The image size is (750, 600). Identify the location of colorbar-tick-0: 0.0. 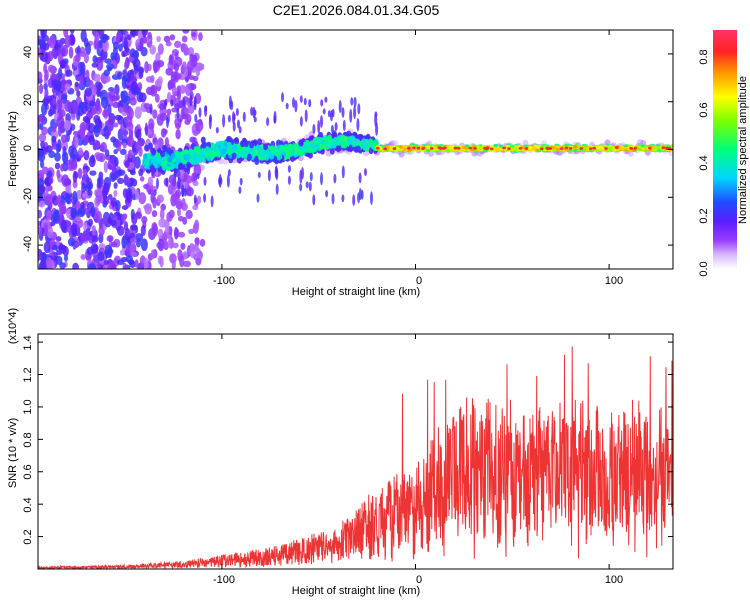
(704, 268).